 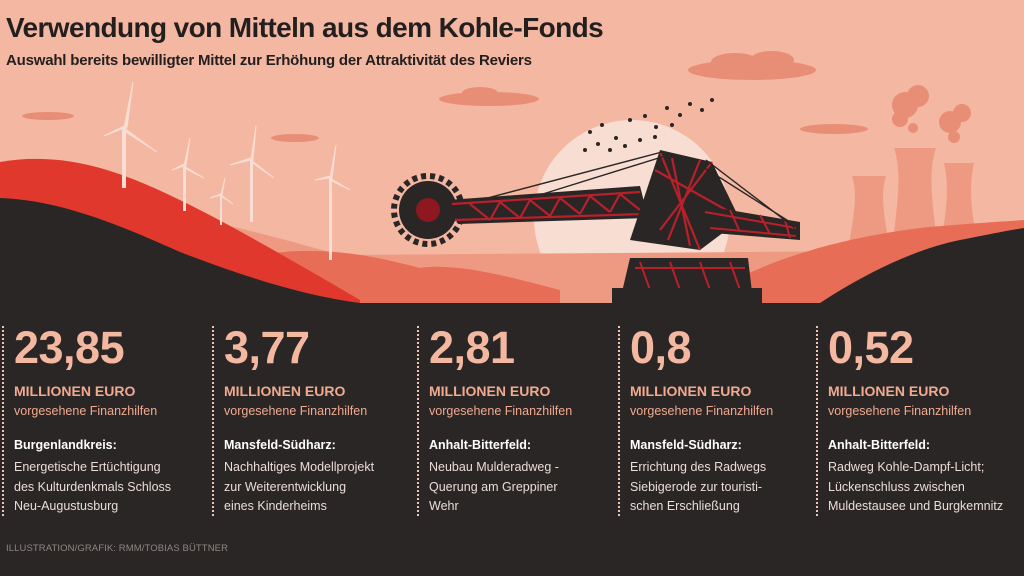 What do you see at coordinates (687, 296) in the screenshot?
I see `crawler-tracks` at bounding box center [687, 296].